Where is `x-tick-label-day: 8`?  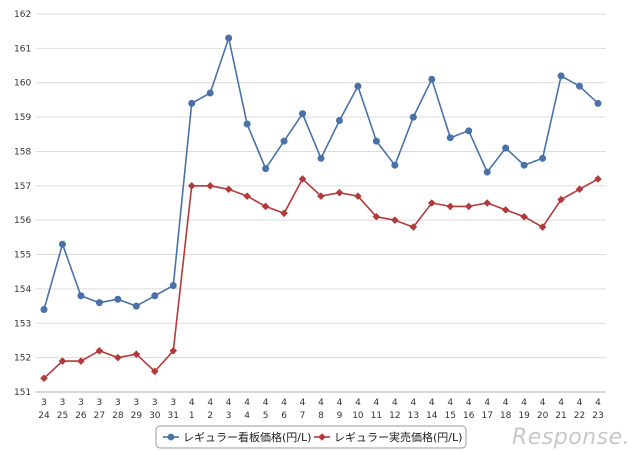
x-tick-label-day: 8 is located at coordinates (321, 416).